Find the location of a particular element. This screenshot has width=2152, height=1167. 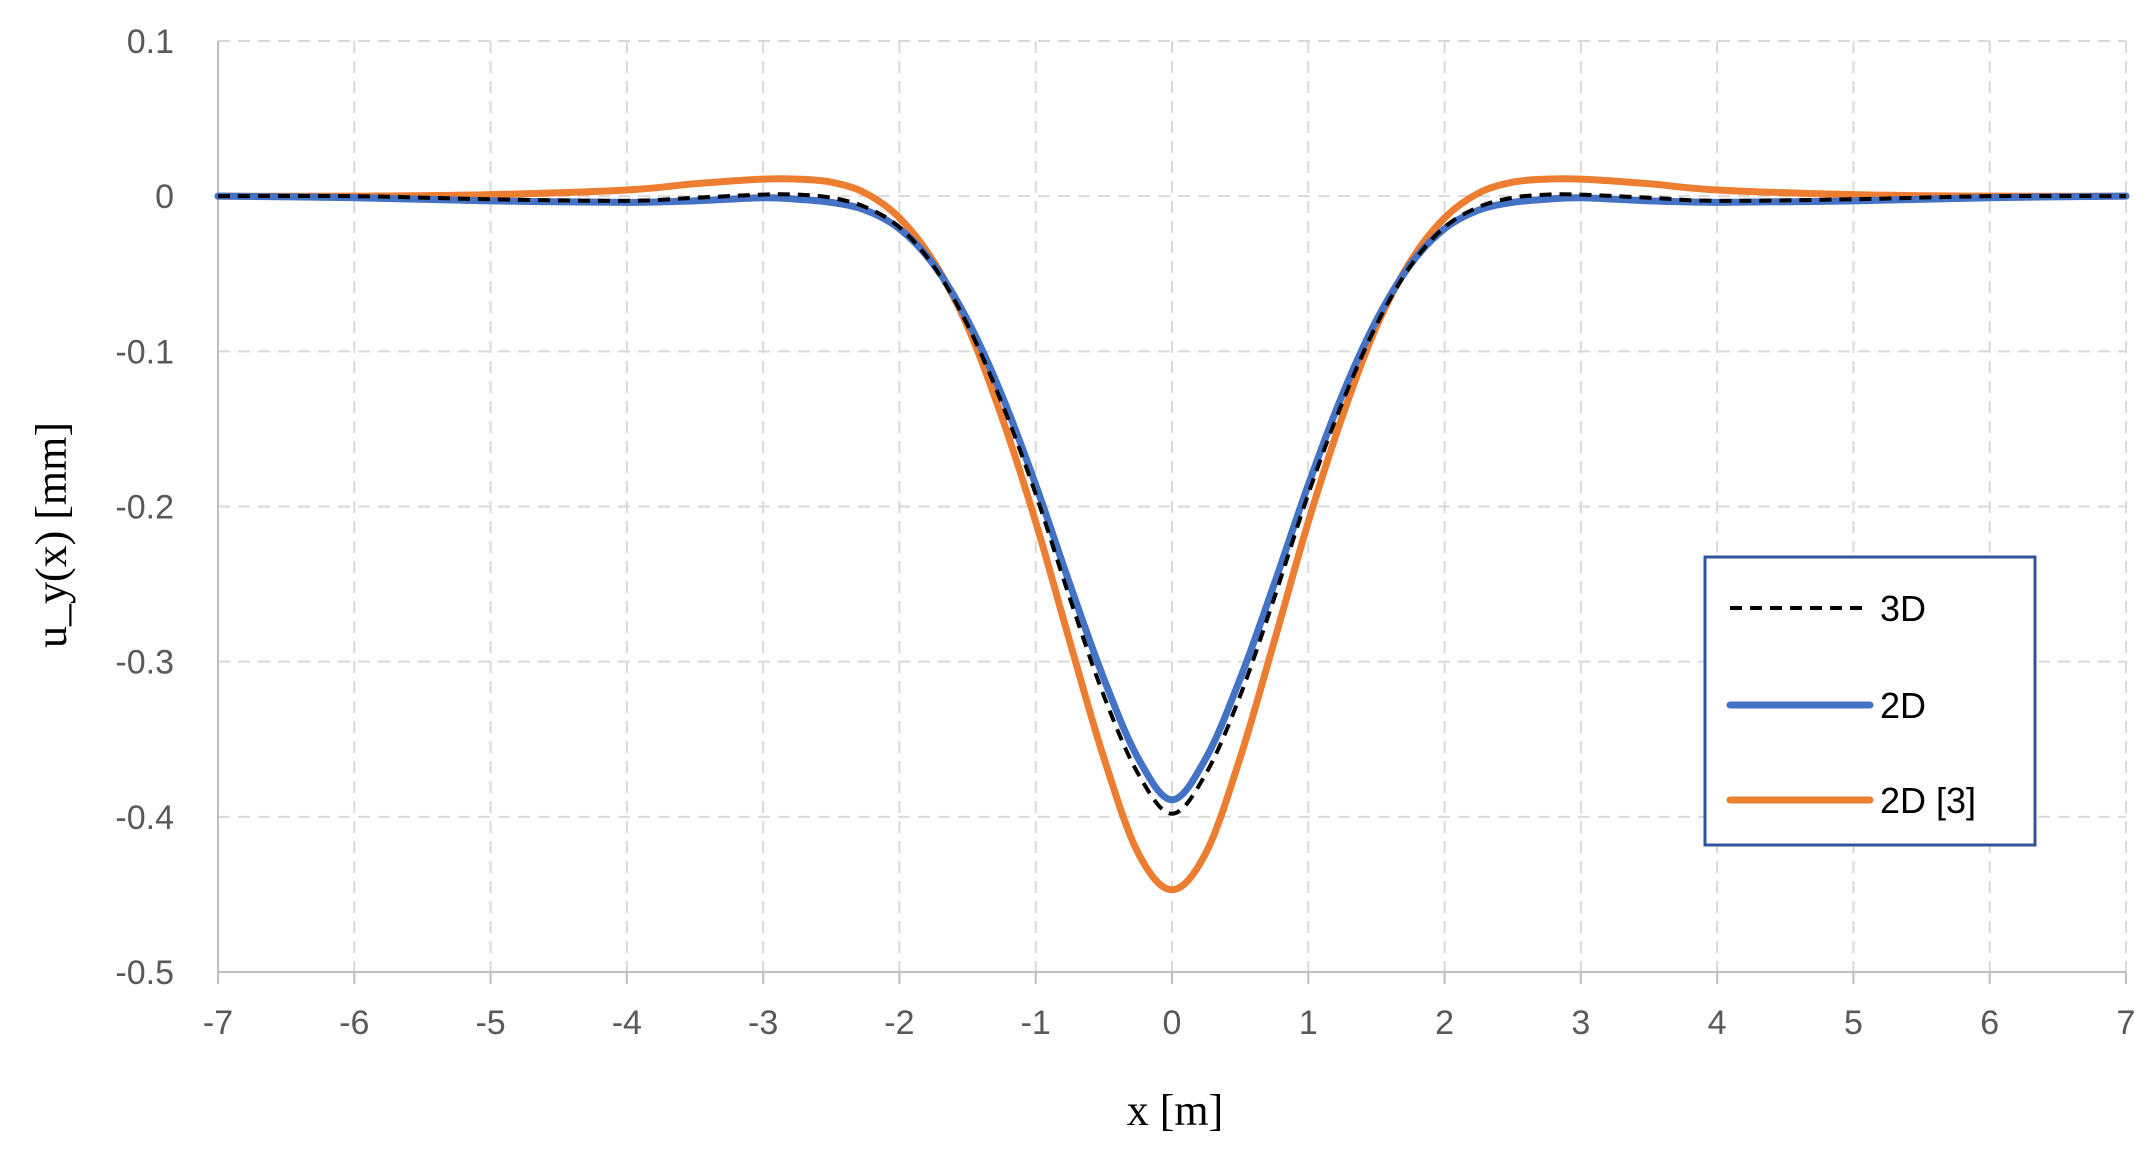

x-axis-title: x [m] is located at coordinates (1175, 1110).